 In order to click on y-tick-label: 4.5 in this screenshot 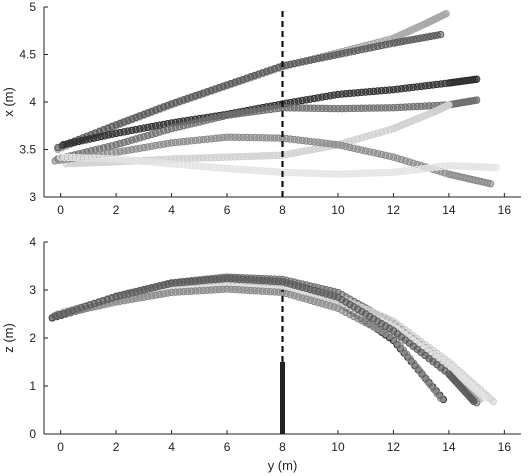, I will do `click(27, 55)`.